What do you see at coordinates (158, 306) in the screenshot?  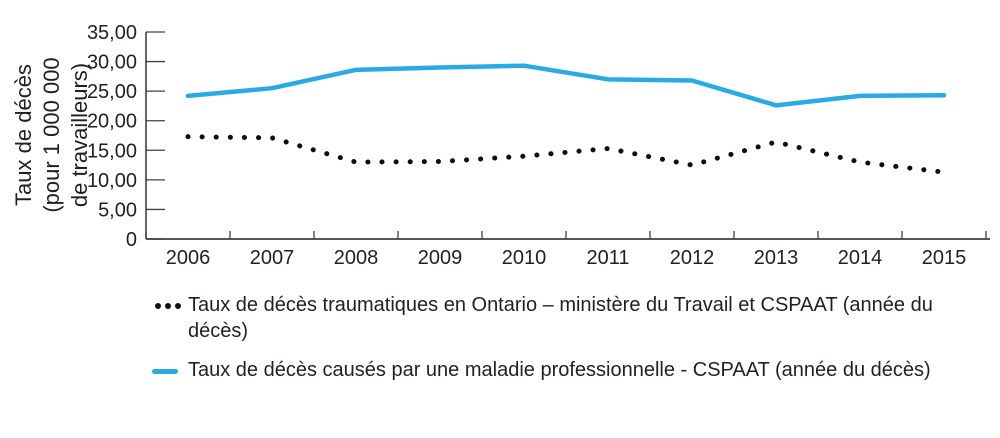 I see `dotted-line-legend-icon` at bounding box center [158, 306].